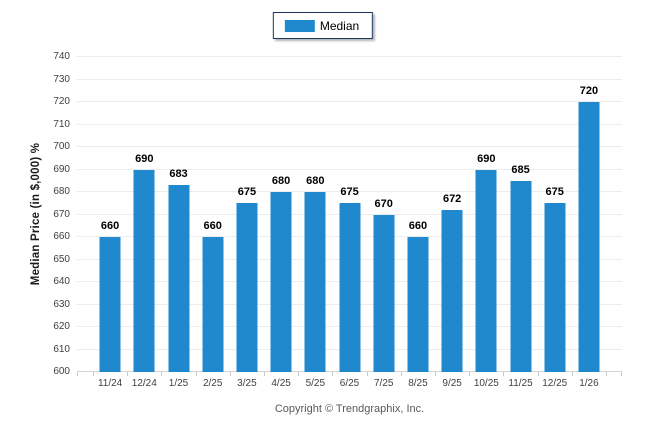 This screenshot has height=434, width=646. I want to click on y-tick-label: 650, so click(61, 259).